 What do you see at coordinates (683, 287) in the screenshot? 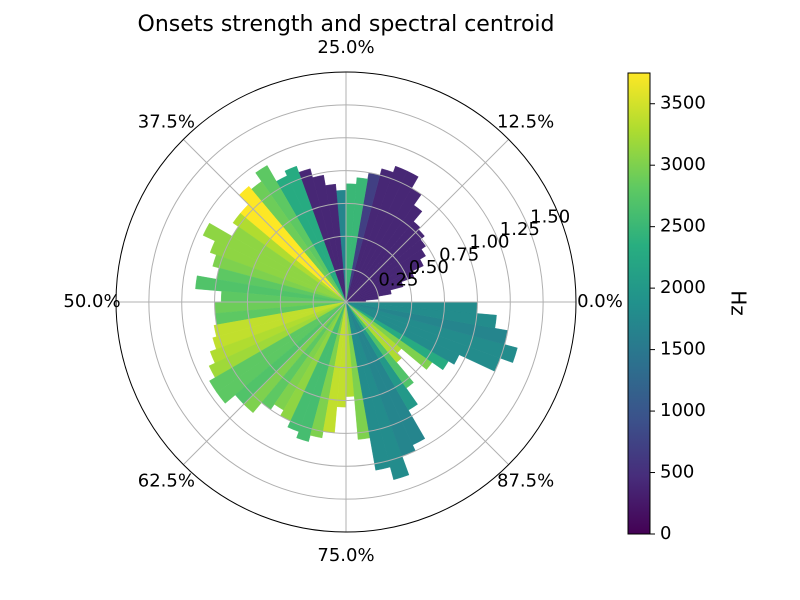
I see `colorbar-tick-label: 2000` at bounding box center [683, 287].